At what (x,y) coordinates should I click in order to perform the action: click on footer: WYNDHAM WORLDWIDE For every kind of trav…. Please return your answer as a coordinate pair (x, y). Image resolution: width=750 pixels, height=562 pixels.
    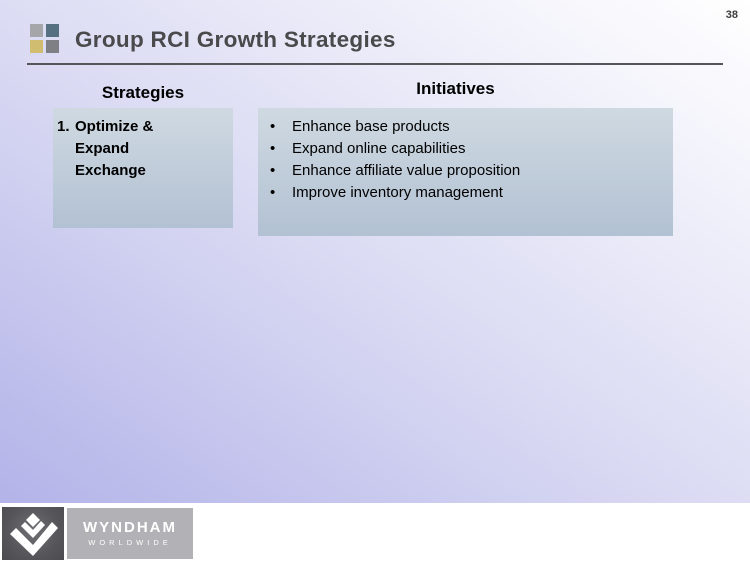
    Looking at the image, I should click on (375, 532).